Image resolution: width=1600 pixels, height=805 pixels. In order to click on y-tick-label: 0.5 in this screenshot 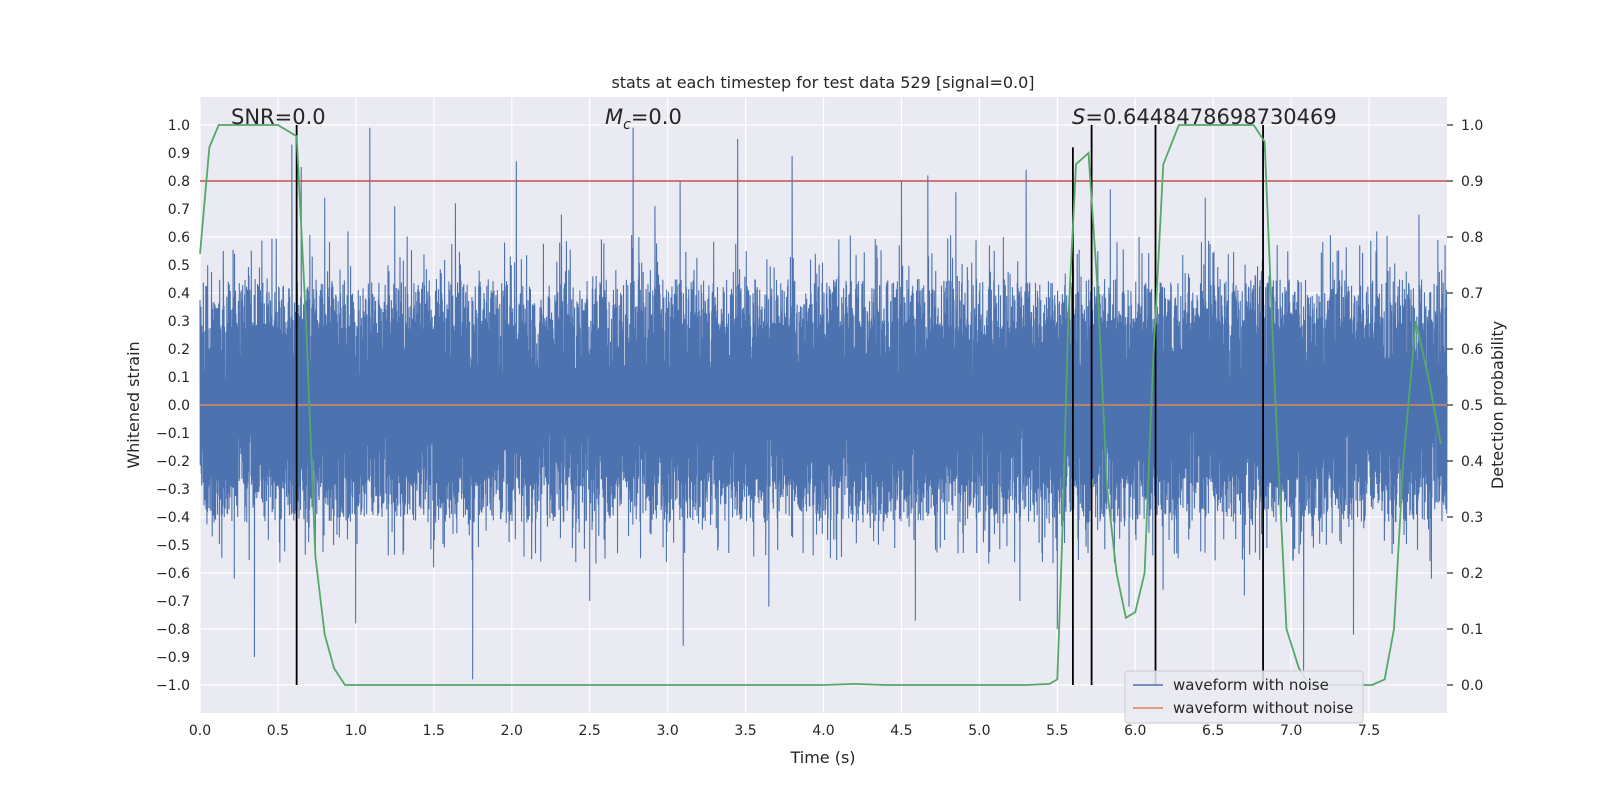, I will do `click(179, 266)`.